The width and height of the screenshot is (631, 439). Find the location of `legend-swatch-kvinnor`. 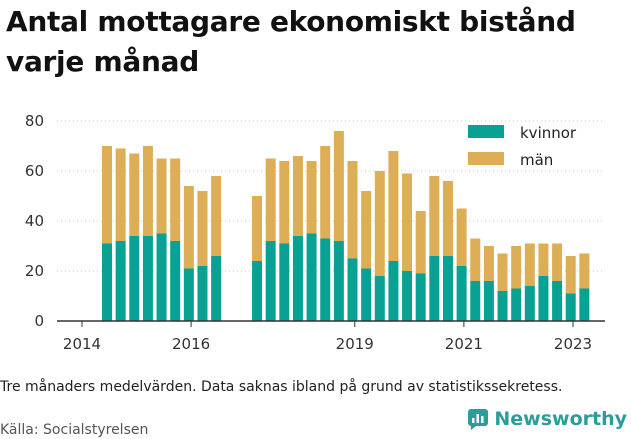

legend-swatch-kvinnor is located at coordinates (486, 131).